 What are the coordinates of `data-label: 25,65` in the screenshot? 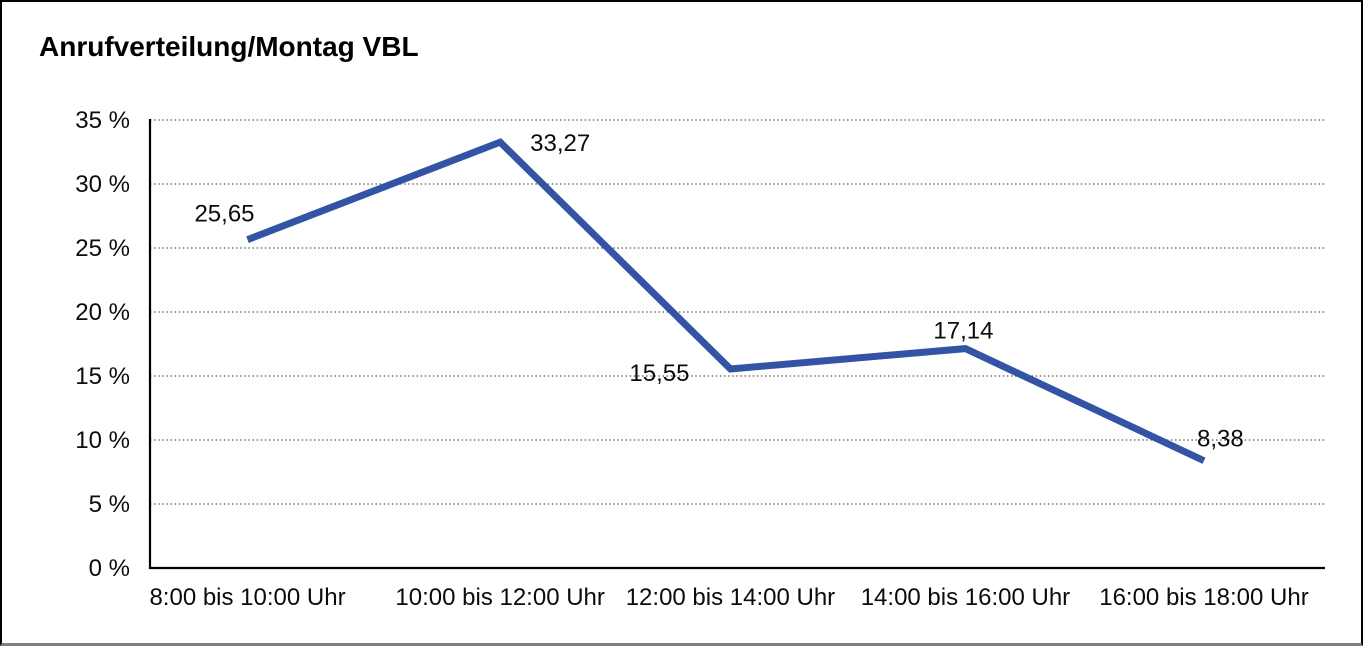 It's located at (224, 214).